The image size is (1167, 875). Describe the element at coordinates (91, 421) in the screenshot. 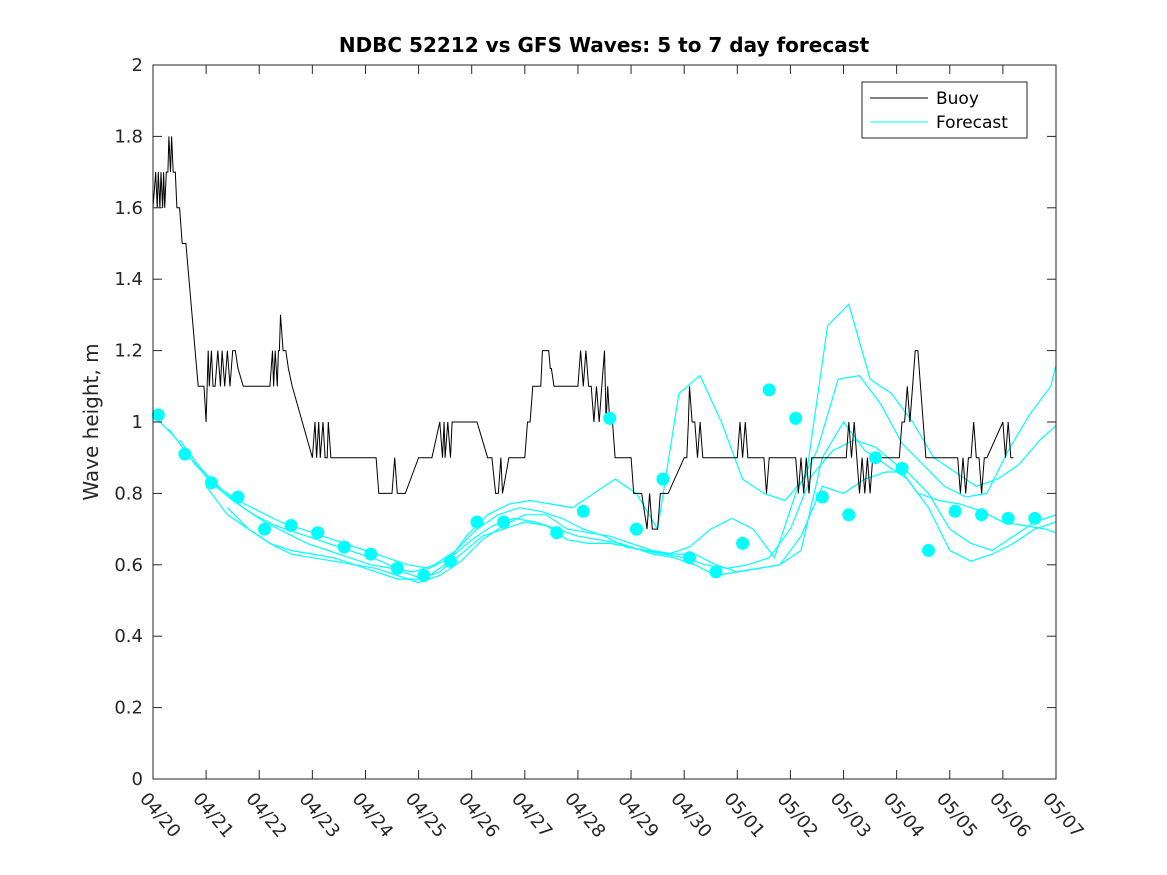

I see `y-axis-label: Wave height, m` at that location.